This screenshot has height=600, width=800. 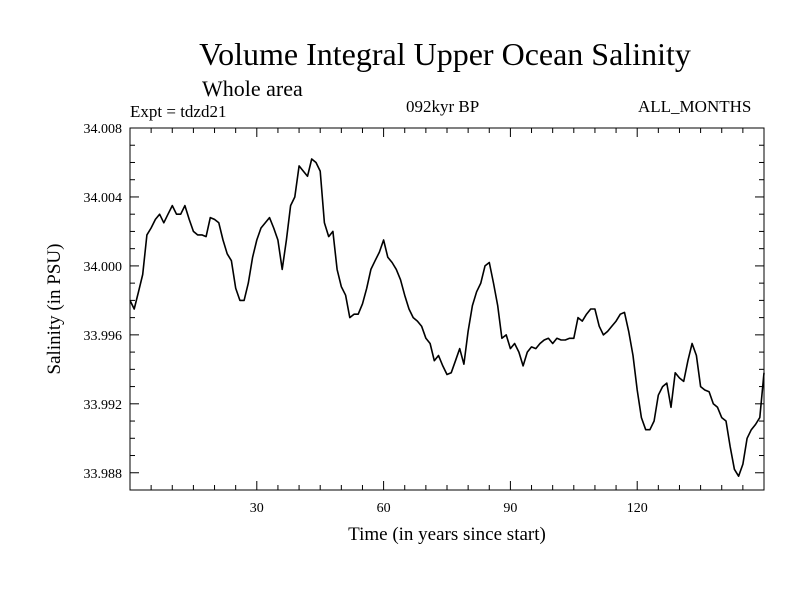 What do you see at coordinates (103, 405) in the screenshot?
I see `y-tick-label: 33.992` at bounding box center [103, 405].